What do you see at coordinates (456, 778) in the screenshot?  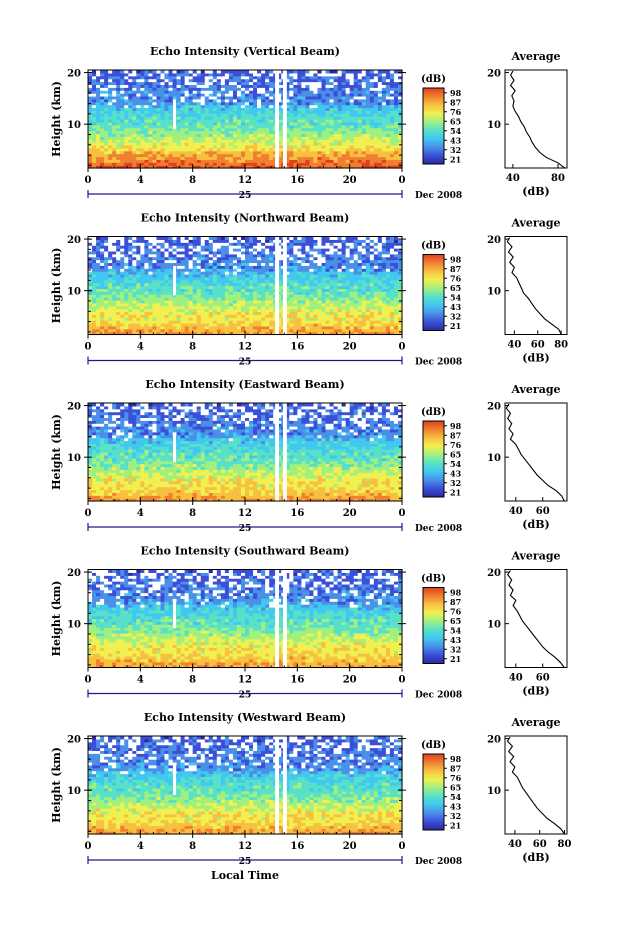 I see `colorbar-tick-label: 76` at bounding box center [456, 778].